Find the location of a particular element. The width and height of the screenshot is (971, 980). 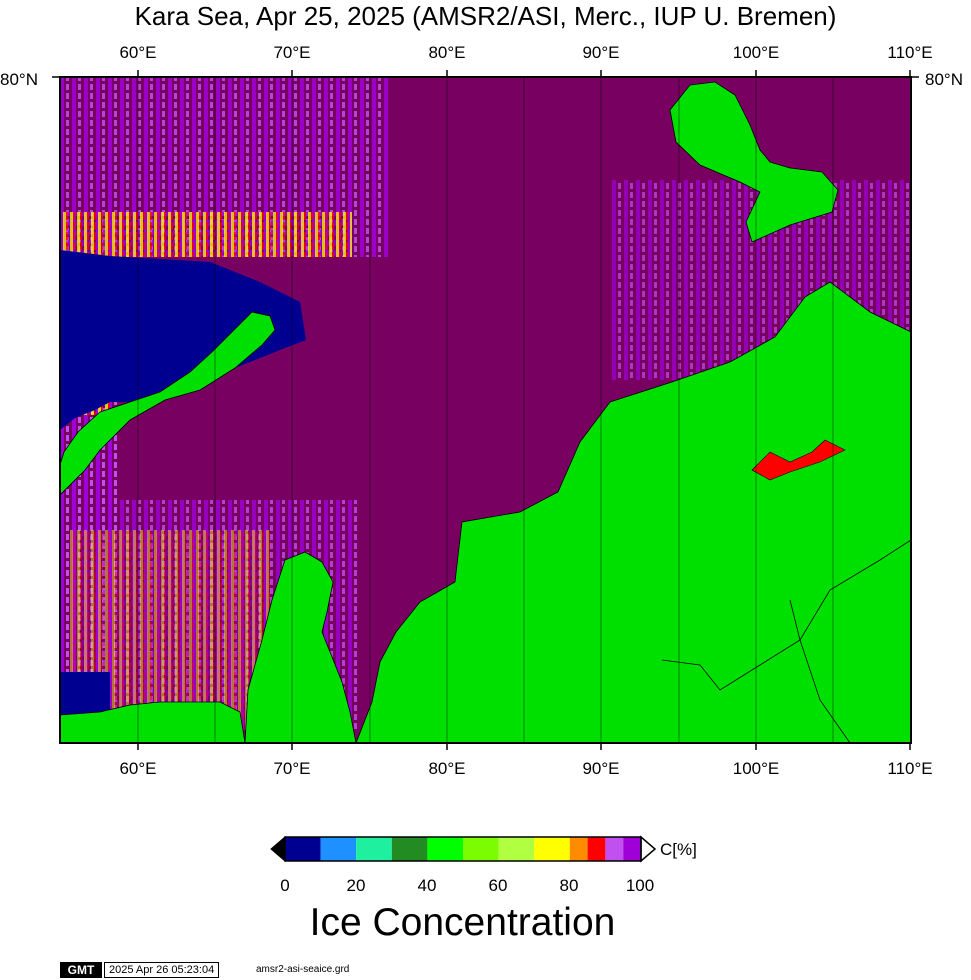

lon-tick-top-100: 100°E is located at coordinates (756, 52).